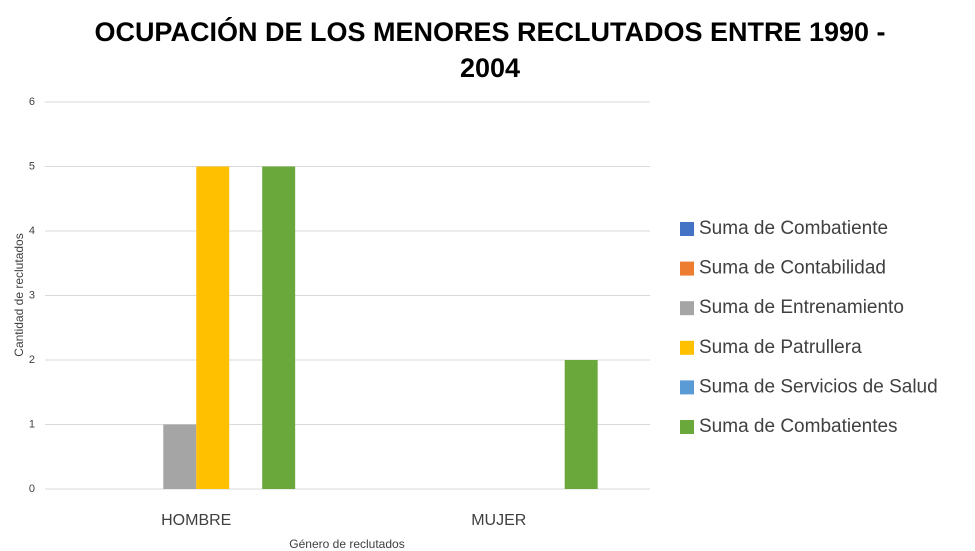 The height and width of the screenshot is (551, 975). What do you see at coordinates (32, 166) in the screenshot?
I see `y-tick-label: 5` at bounding box center [32, 166].